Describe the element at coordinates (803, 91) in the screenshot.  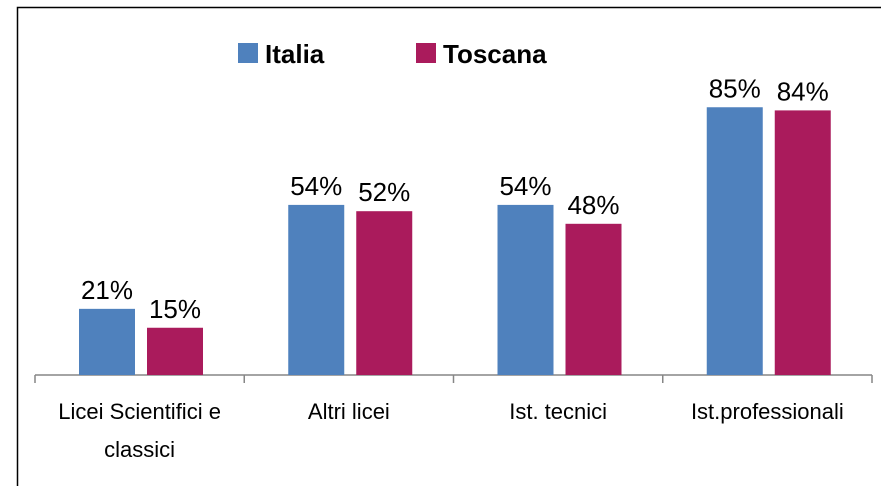
I see `value-label: 84%` at that location.